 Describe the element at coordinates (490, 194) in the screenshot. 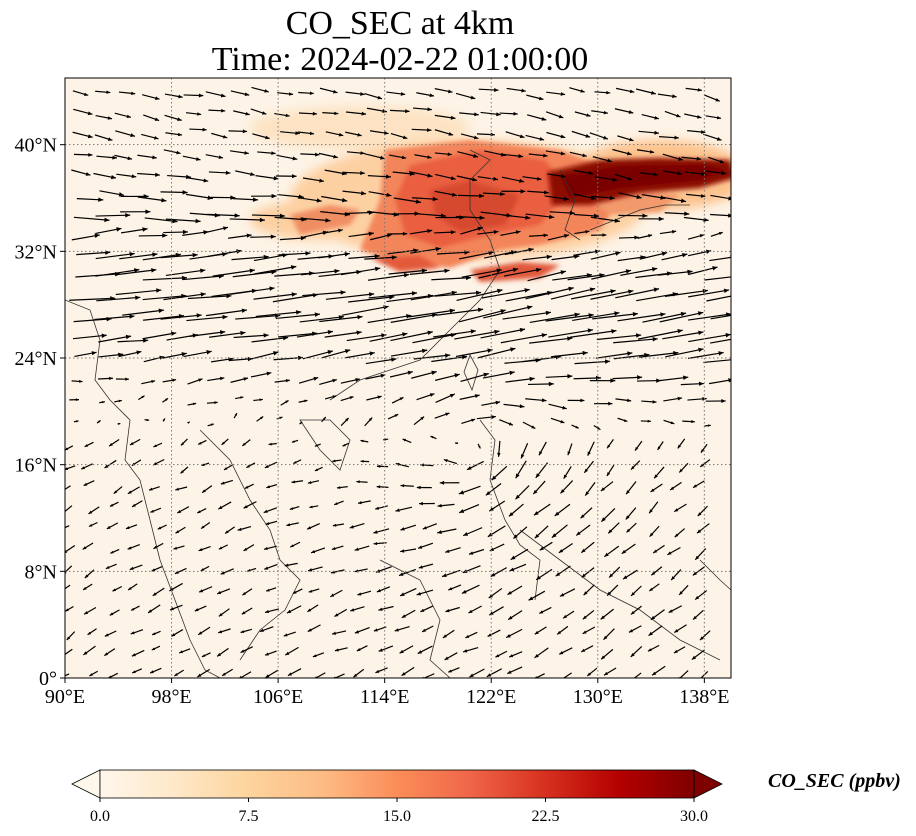

I see `concentration-field` at that location.